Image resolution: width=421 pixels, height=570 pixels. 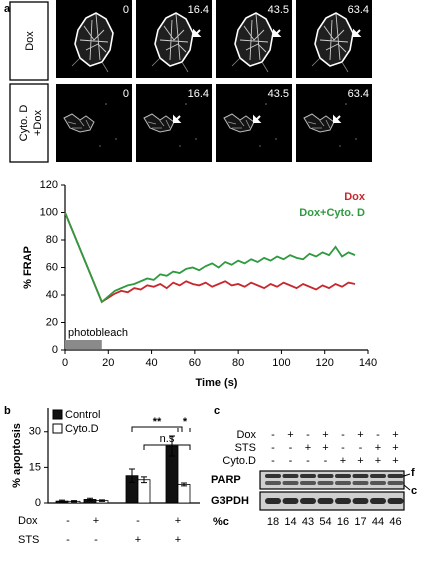 I want to click on time-label: 0, so click(x=126, y=10).